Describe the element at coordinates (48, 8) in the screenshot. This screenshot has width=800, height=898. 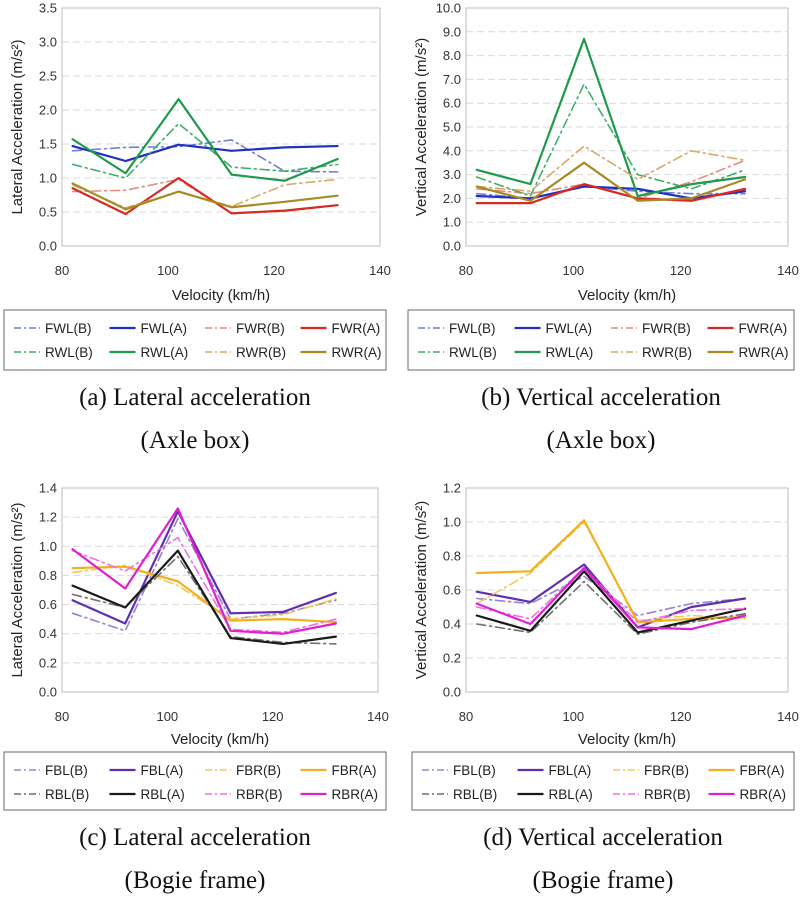
I see `y-tick-label: 3.5` at that location.